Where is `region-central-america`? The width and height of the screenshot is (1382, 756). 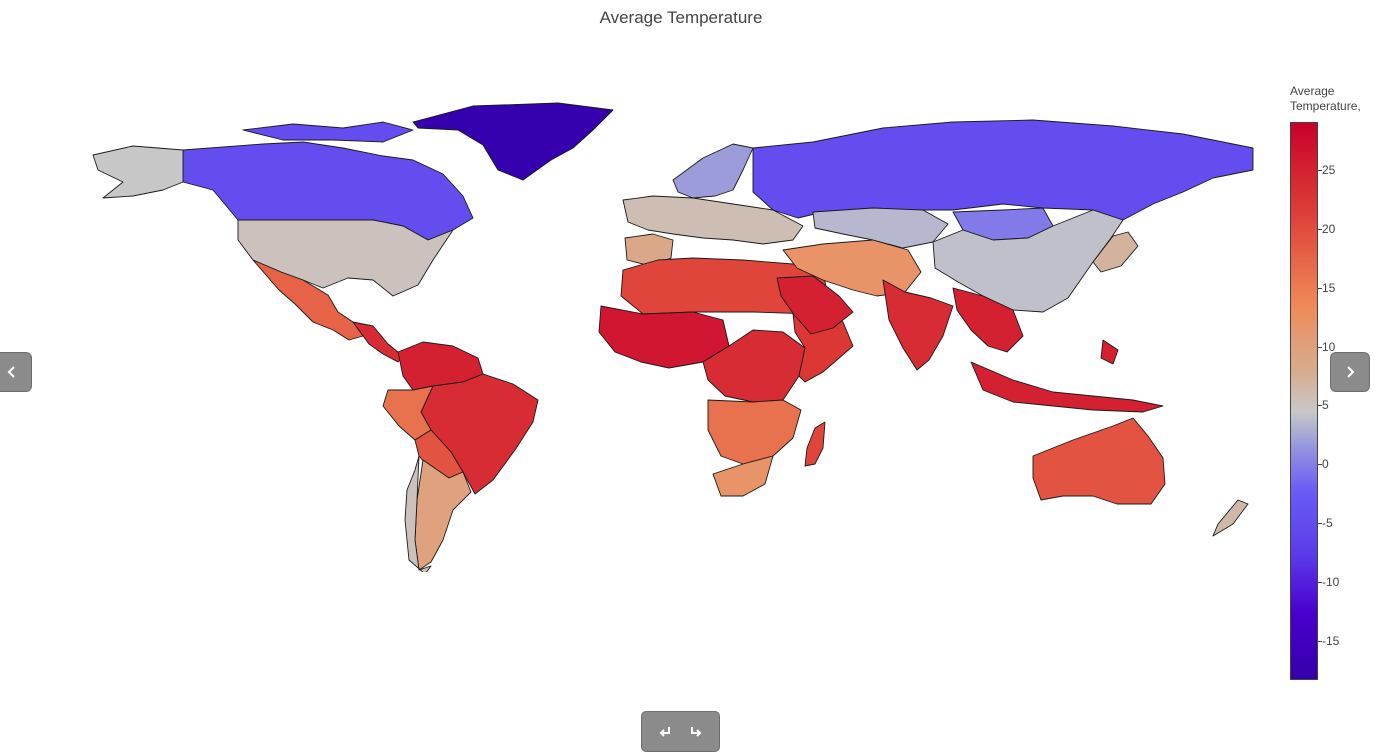 region-central-america is located at coordinates (378, 342).